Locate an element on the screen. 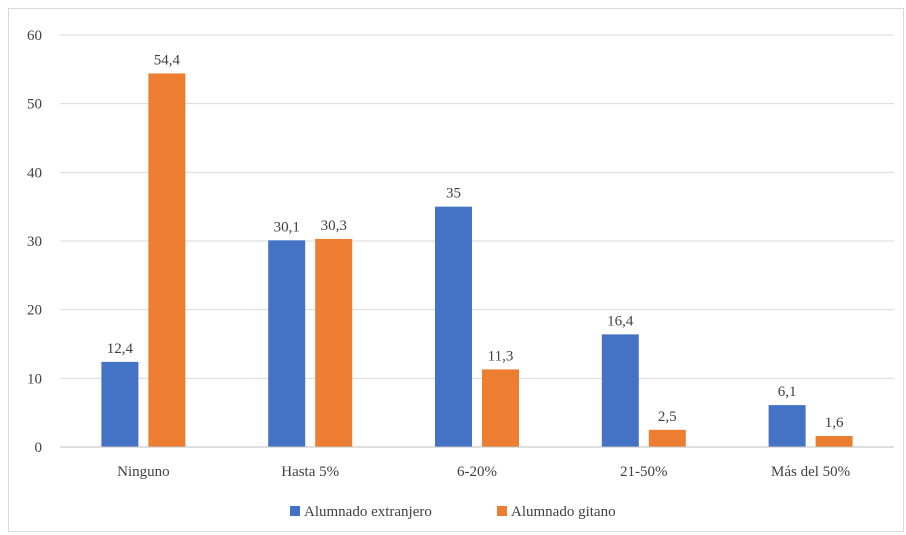  data-label: 35 is located at coordinates (453, 194).